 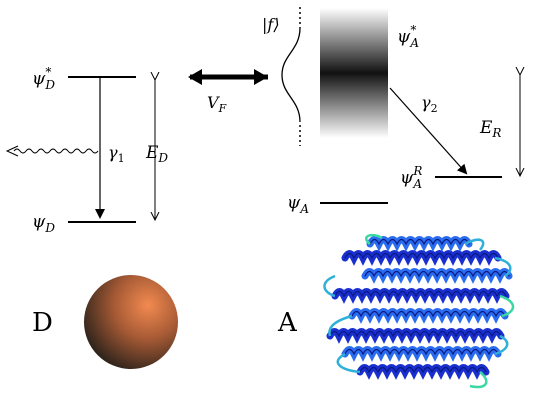 What do you see at coordinates (428, 131) in the screenshot?
I see `acceptor-relax-arrow` at bounding box center [428, 131].